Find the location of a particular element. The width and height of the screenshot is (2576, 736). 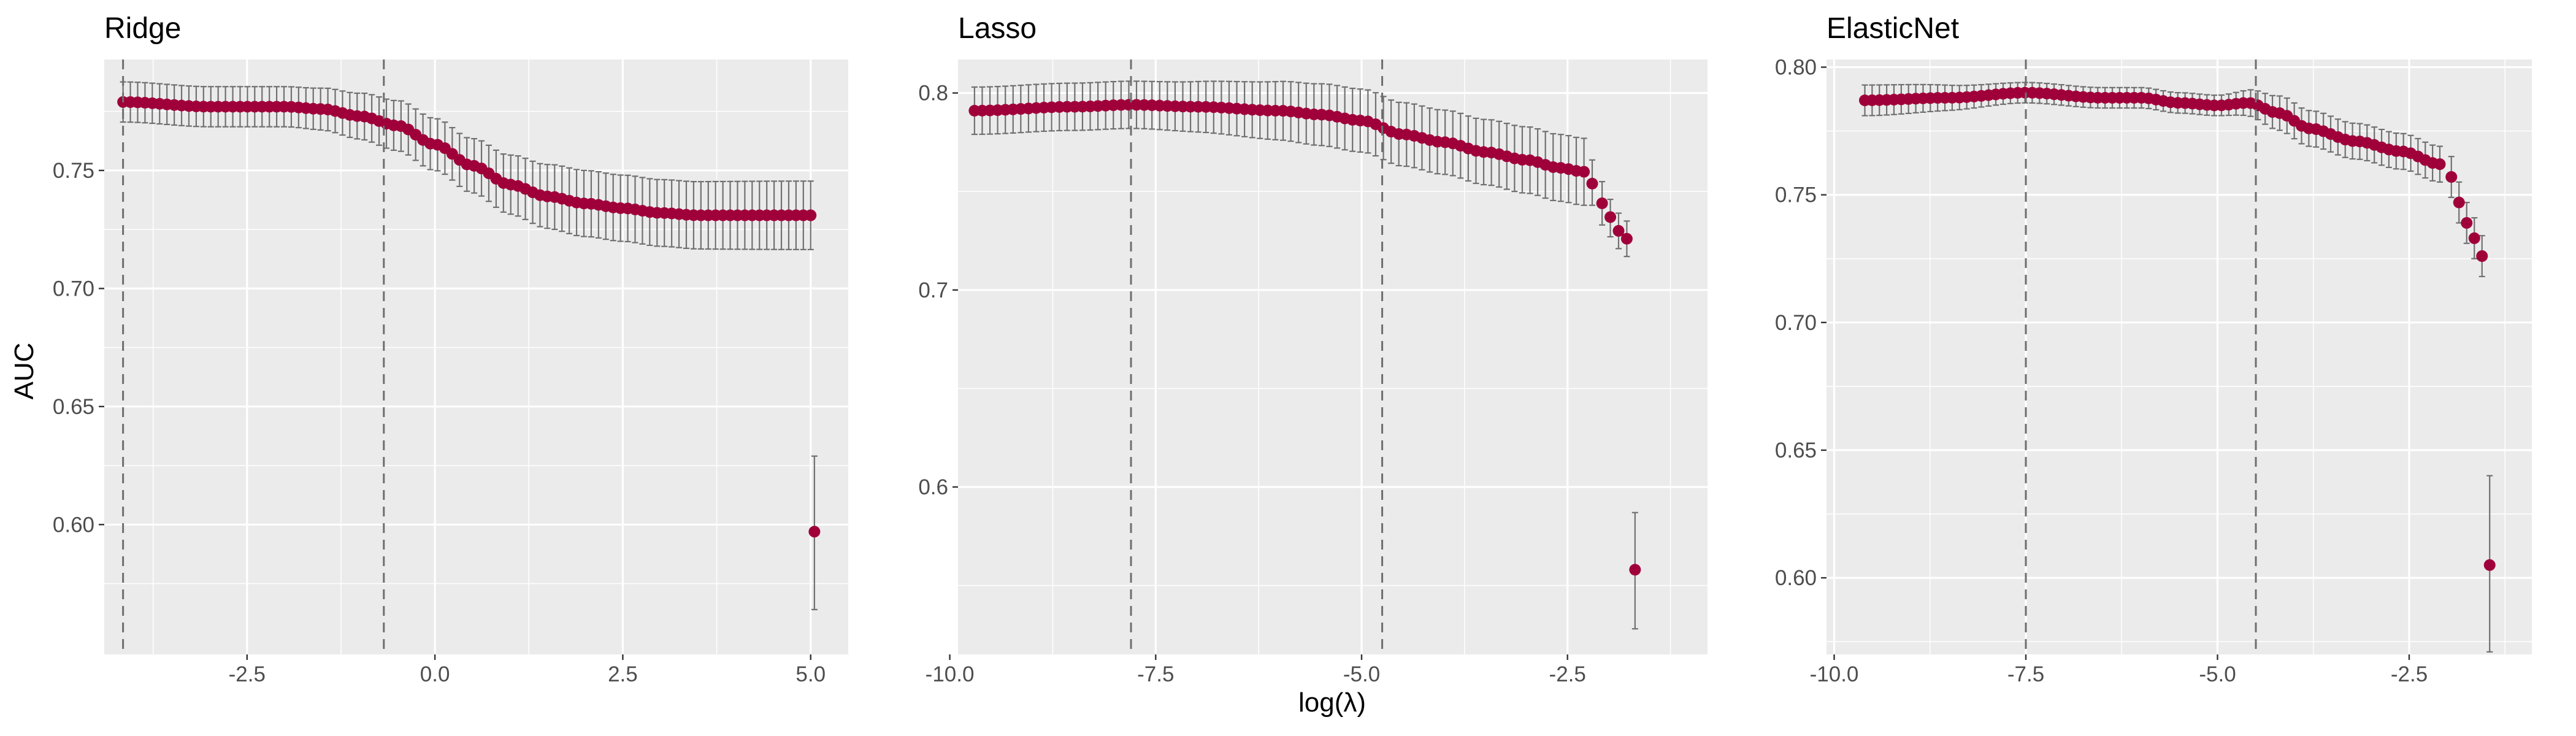

x-tick-label: 2.5 is located at coordinates (623, 674).